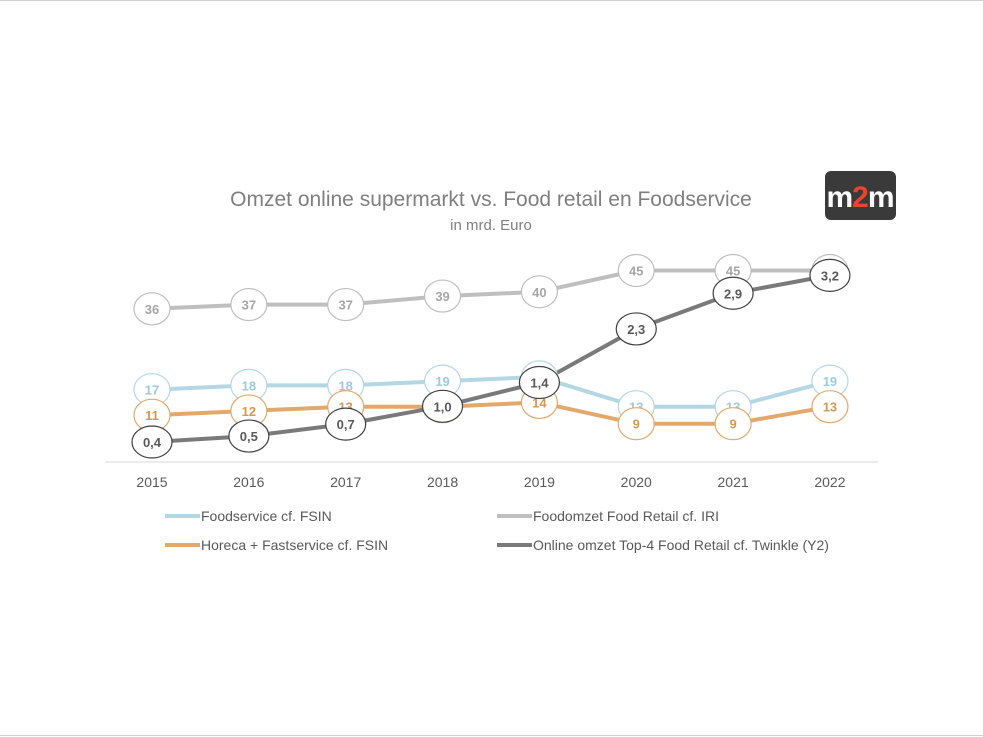 Image resolution: width=983 pixels, height=737 pixels. I want to click on x-tick-label: 2020, so click(636, 482).